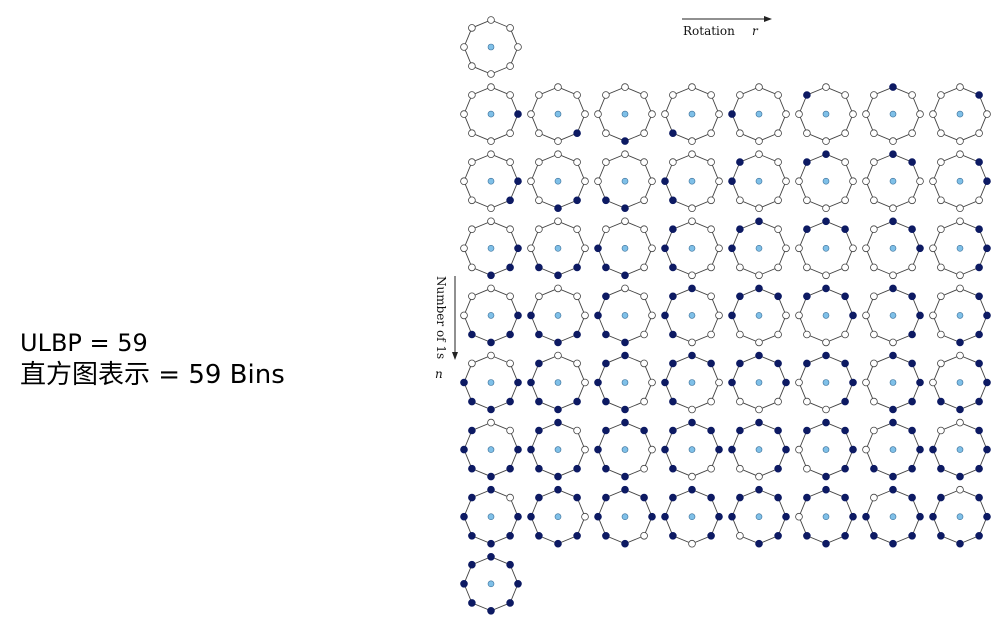  Describe the element at coordinates (625, 181) in the screenshot. I see `lbp-pattern-n2-r2` at that location.